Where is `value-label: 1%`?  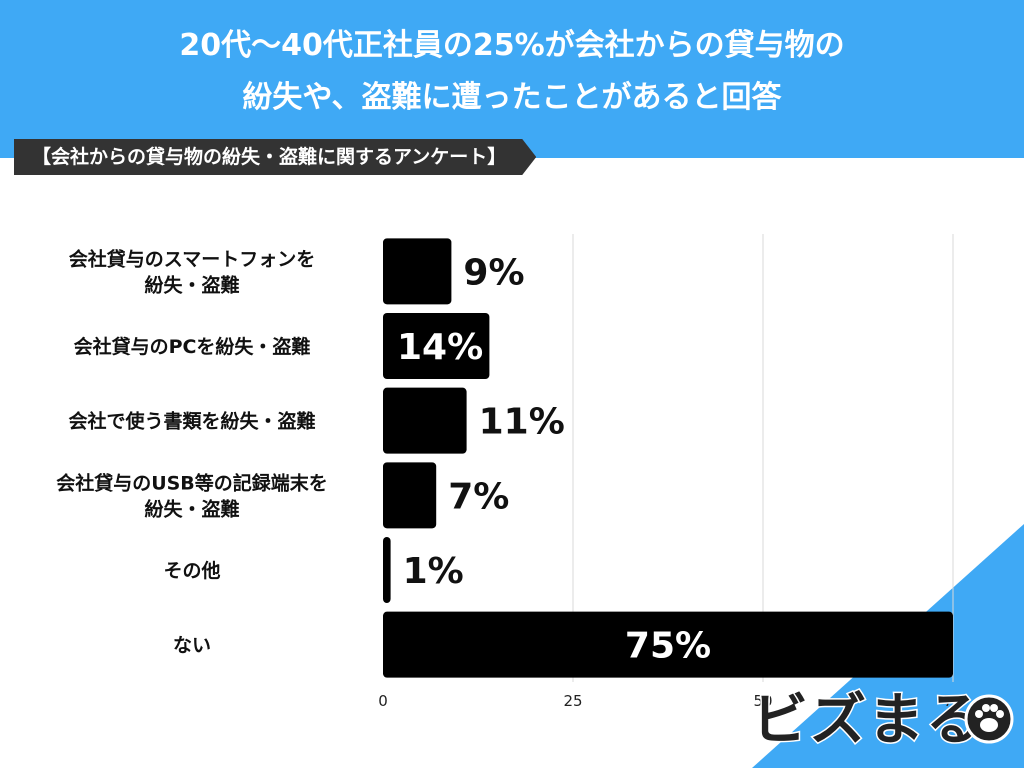
value-label: 1% is located at coordinates (433, 571).